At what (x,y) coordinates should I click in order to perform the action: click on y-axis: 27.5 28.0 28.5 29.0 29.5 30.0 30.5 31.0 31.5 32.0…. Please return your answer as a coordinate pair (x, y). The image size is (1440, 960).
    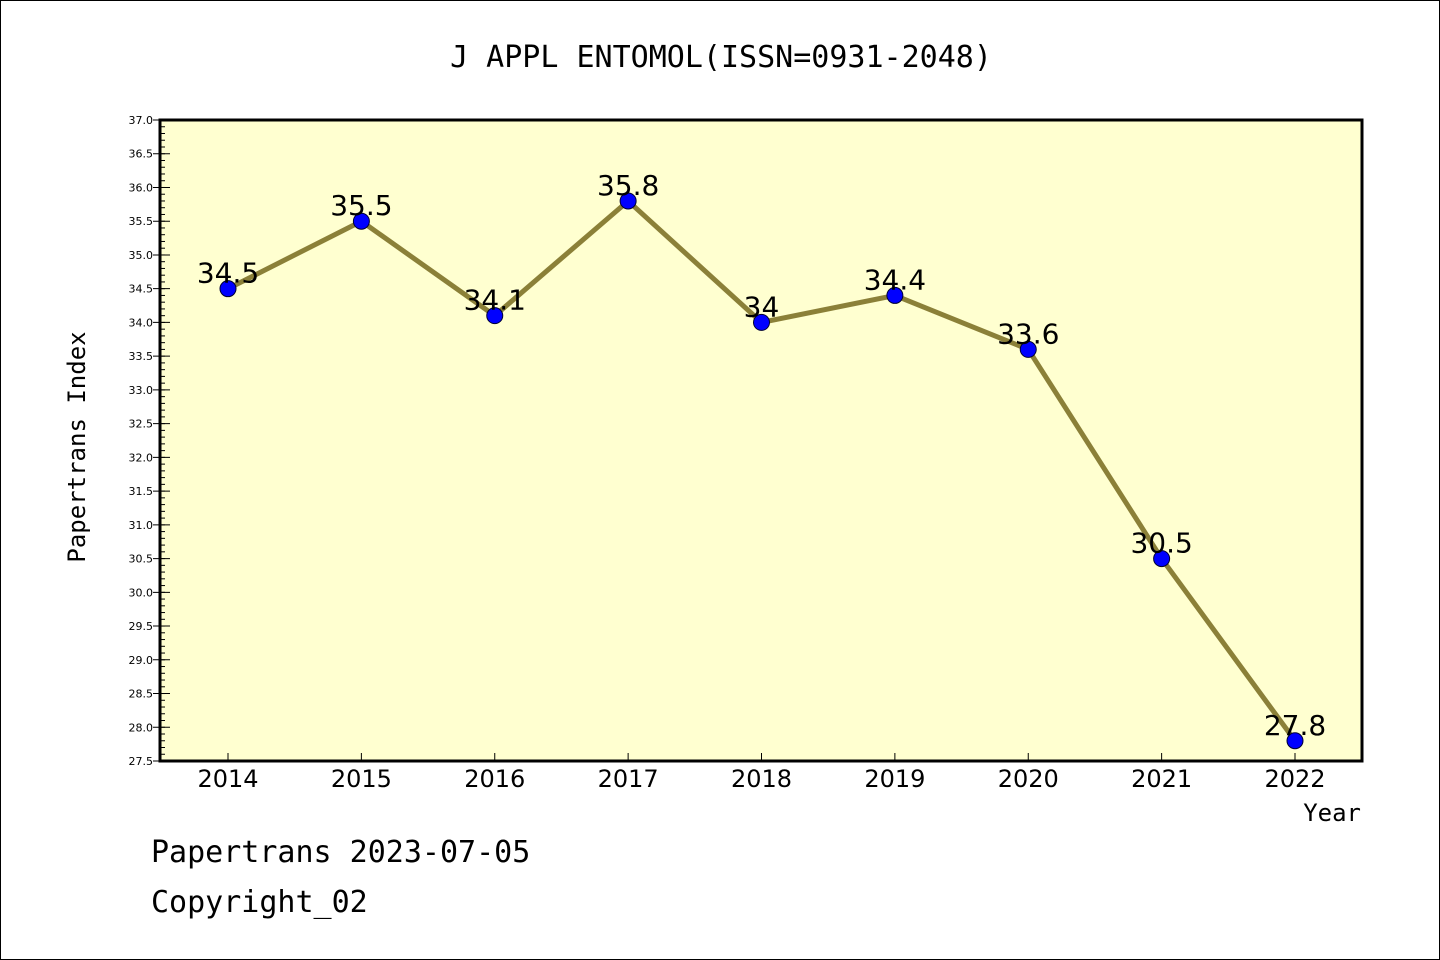
    Looking at the image, I should click on (149, 441).